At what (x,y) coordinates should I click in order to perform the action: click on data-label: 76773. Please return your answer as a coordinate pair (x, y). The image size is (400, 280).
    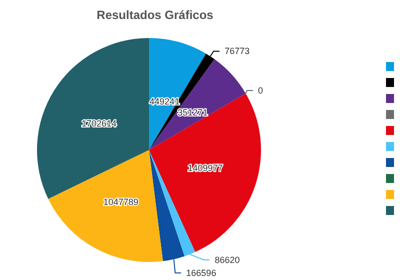
    Looking at the image, I should click on (237, 51).